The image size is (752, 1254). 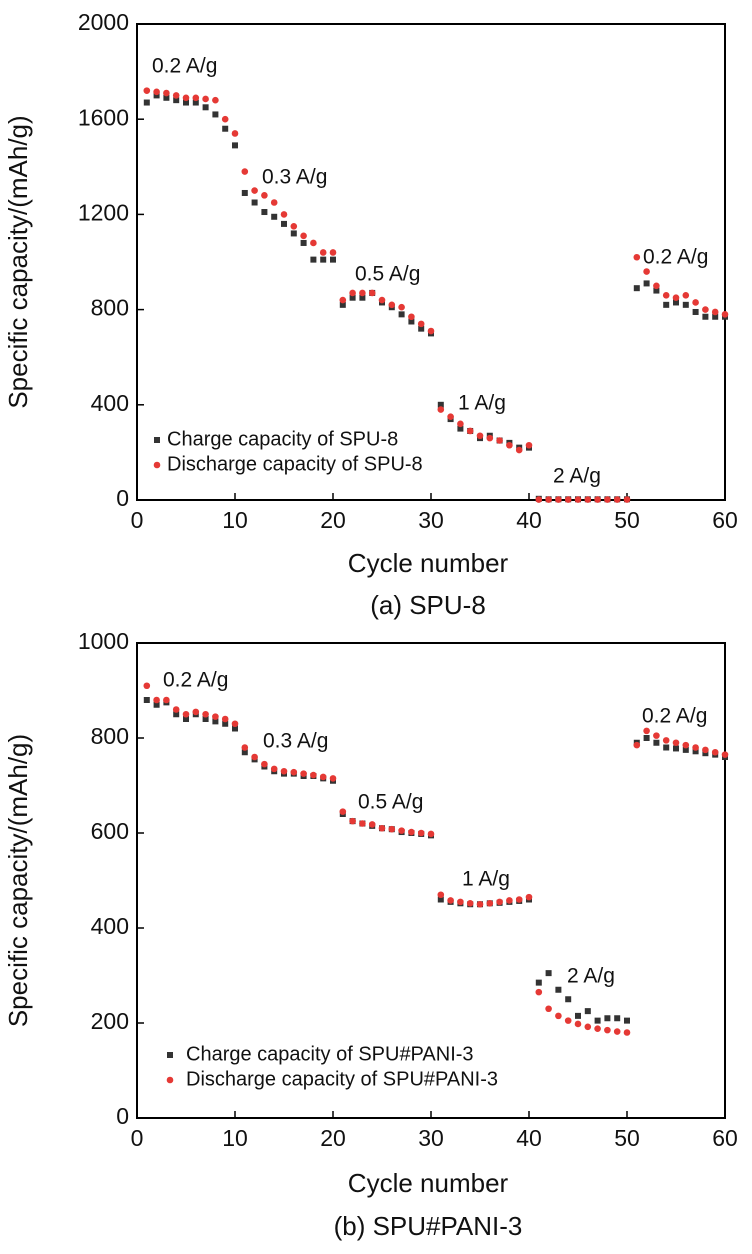 What do you see at coordinates (431, 1138) in the screenshot?
I see `x-tick-label: 30` at bounding box center [431, 1138].